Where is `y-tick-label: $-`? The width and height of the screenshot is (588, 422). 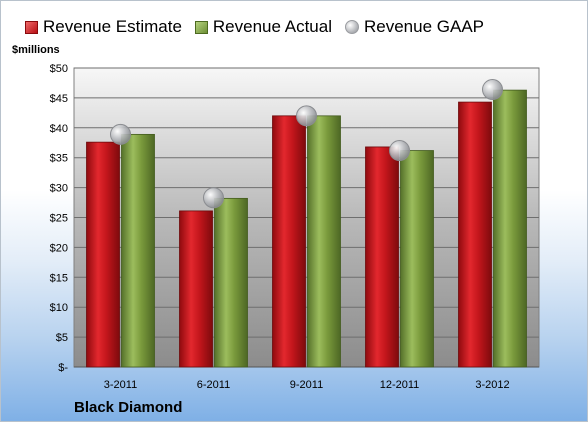
y-tick-label: $- is located at coordinates (63, 368).